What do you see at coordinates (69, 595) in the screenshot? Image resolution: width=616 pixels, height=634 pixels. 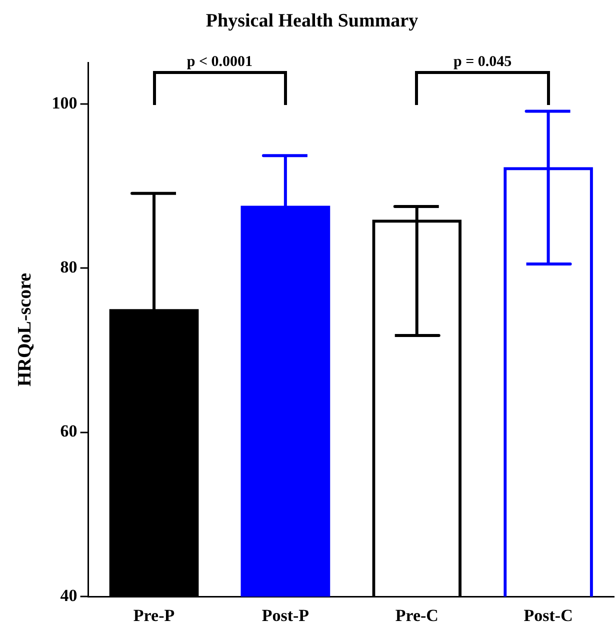 I see `y-tick-label: 40` at bounding box center [69, 595].